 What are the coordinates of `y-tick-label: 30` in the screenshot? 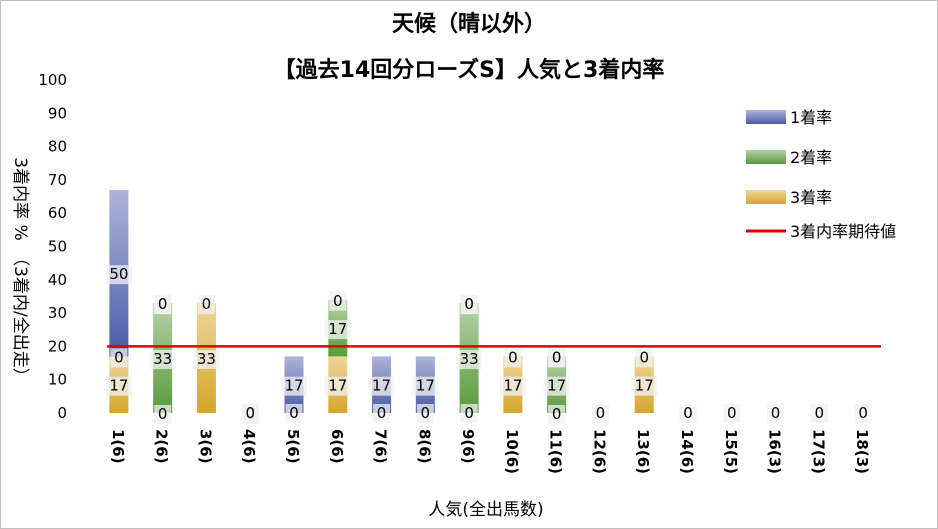 It's located at (57, 313).